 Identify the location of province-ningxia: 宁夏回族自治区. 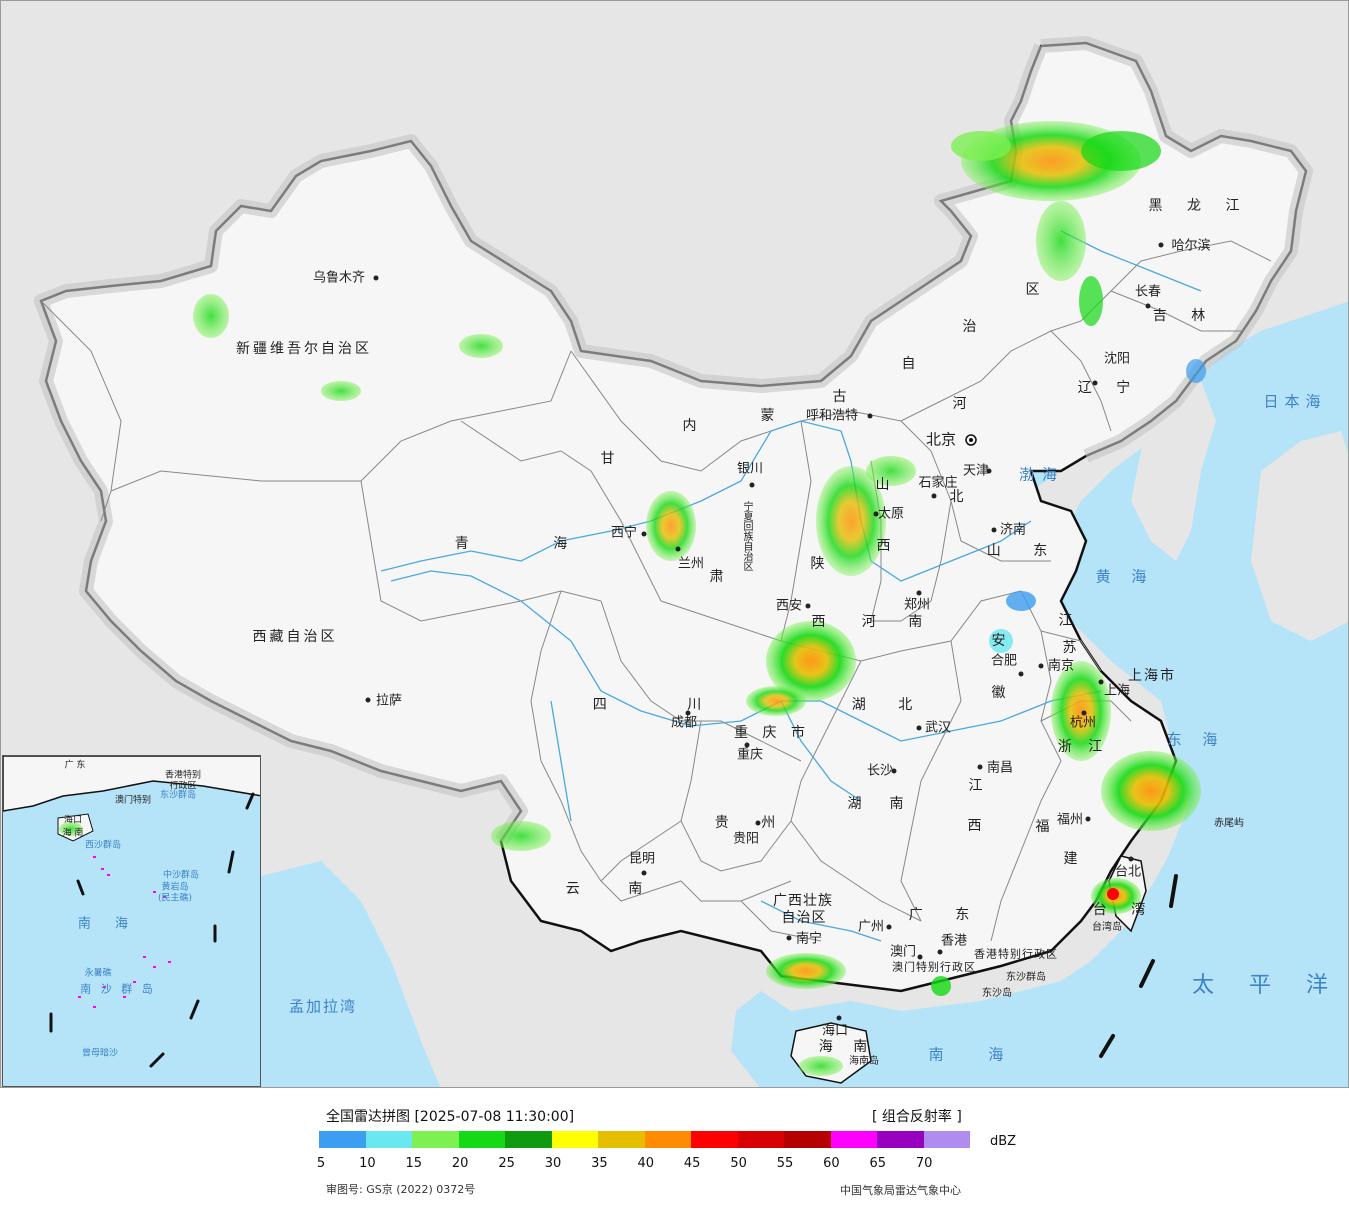
(746, 536).